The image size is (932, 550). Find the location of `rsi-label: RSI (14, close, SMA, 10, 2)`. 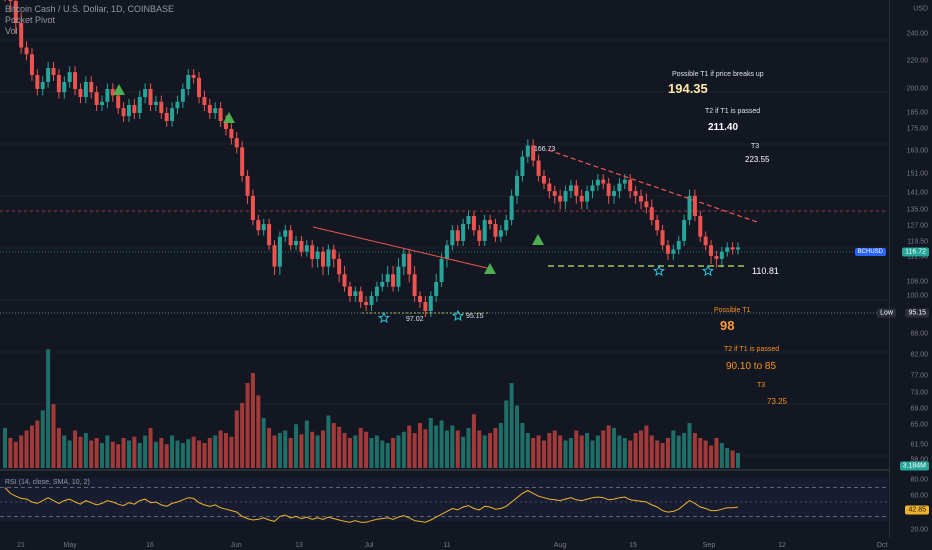

rsi-label: RSI (14, close, SMA, 10, 2) is located at coordinates (47, 482).